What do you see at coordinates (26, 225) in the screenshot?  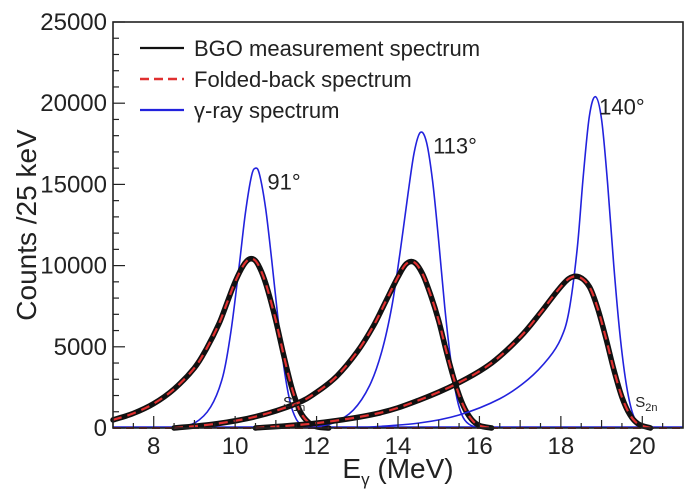 I see `y-axis-title: Counts /25 keV` at bounding box center [26, 225].